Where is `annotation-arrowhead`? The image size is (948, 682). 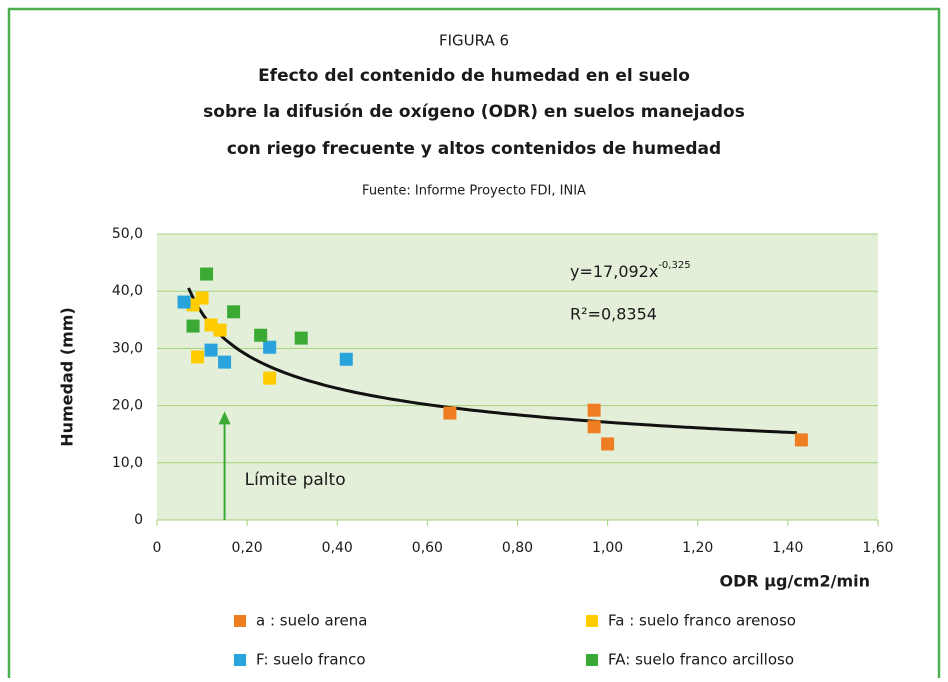 annotation-arrowhead is located at coordinates (224, 418).